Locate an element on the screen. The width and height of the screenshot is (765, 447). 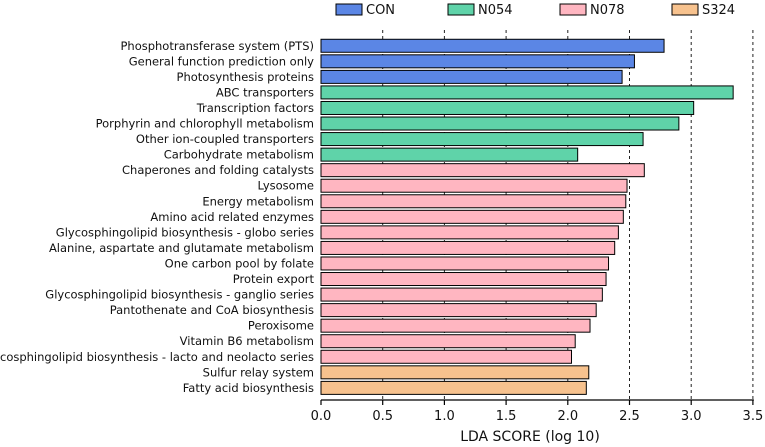
x-axis-title: LDA SCORE (log 10) is located at coordinates (530, 437).